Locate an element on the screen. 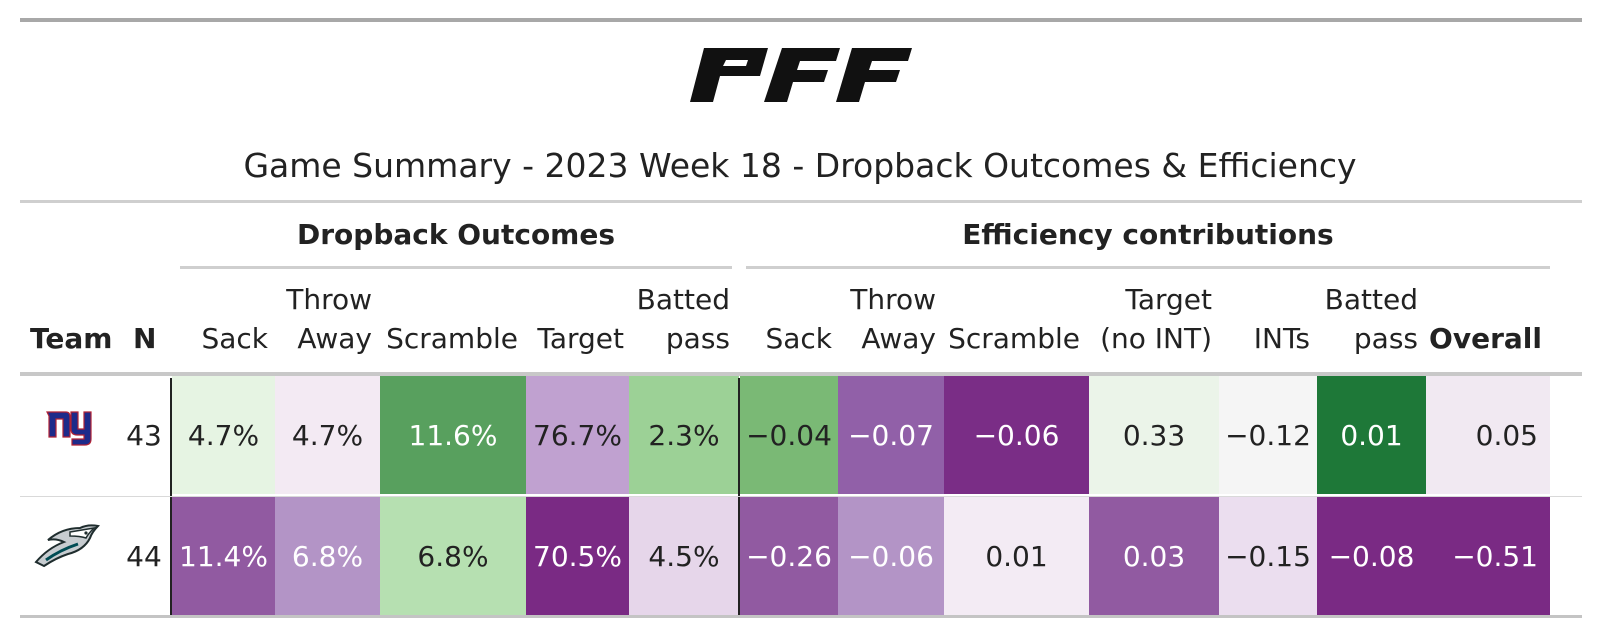 The width and height of the screenshot is (1600, 642). giants-logo-icon is located at coordinates (69, 428).